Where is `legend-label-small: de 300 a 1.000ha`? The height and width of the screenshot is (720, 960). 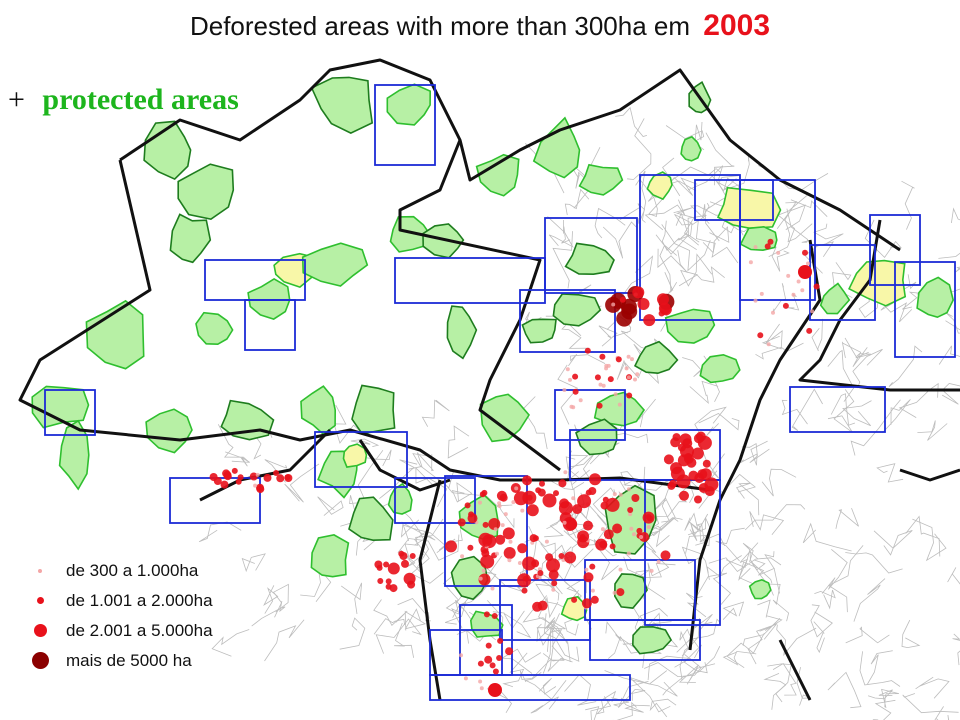
legend-label-small: de 300 a 1.000ha is located at coordinates (132, 570).